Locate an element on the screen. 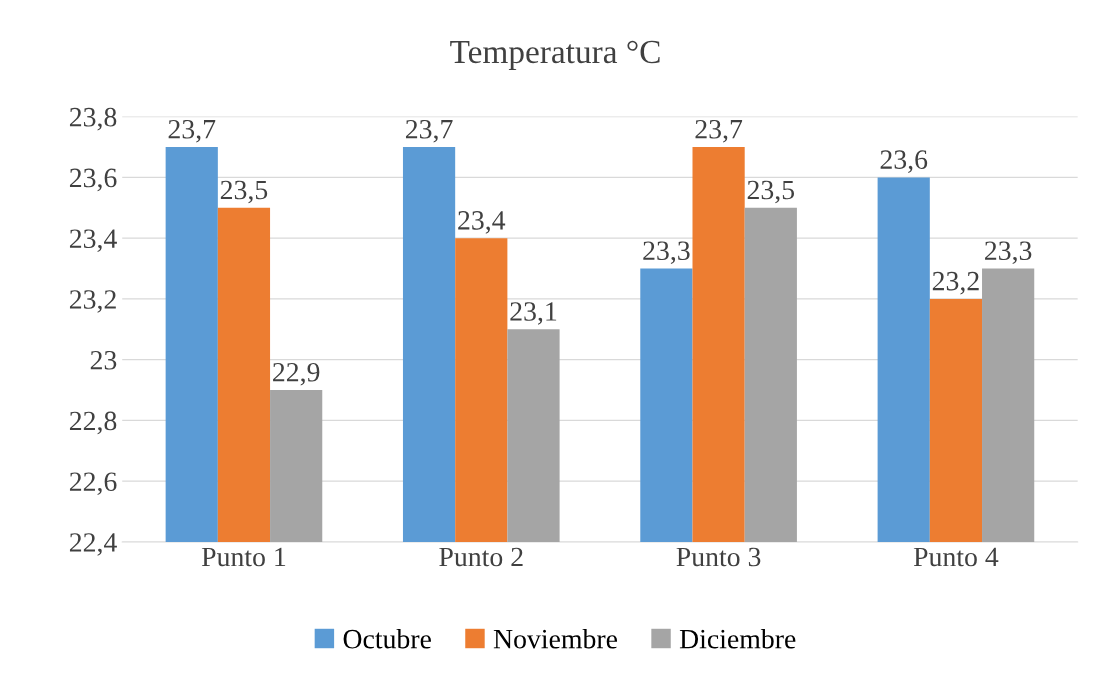 The height and width of the screenshot is (686, 1111). x-tick-label: Punto 1 is located at coordinates (243, 557).